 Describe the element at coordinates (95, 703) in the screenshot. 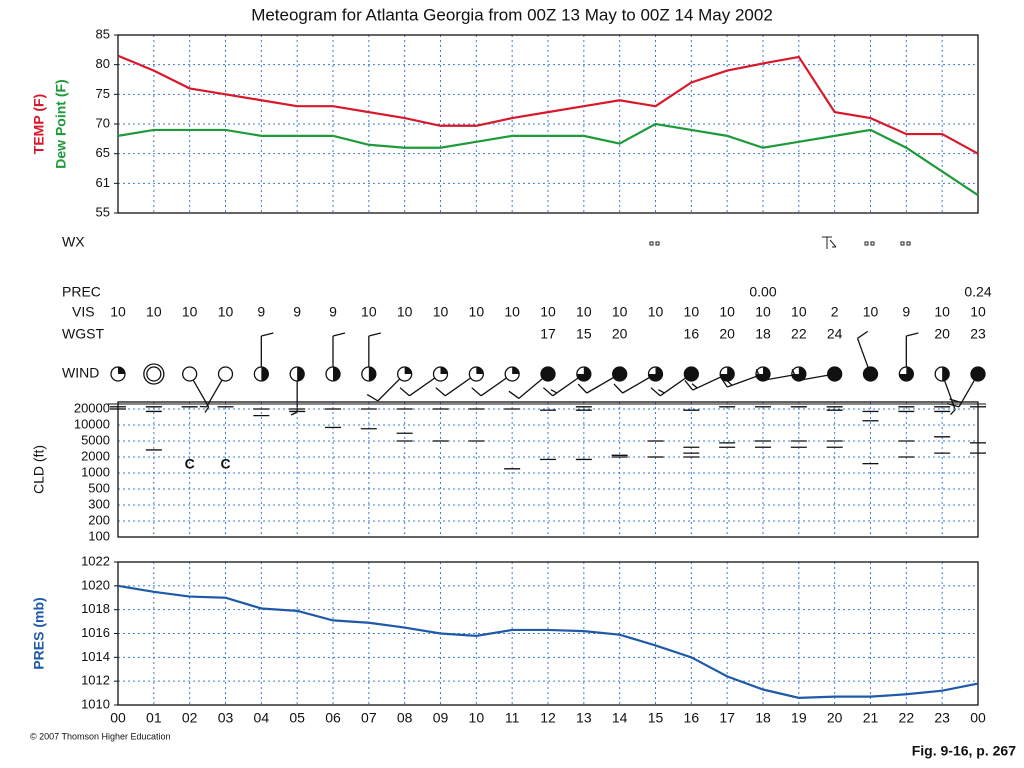

I see `y-tick-label: 1010` at that location.